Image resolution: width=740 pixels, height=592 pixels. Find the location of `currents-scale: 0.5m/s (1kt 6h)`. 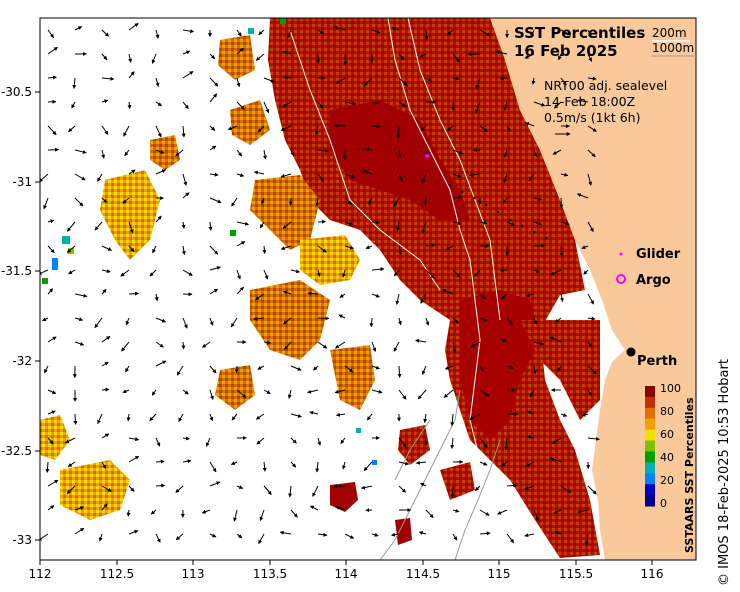

currents-scale: 0.5m/s (1kt 6h) is located at coordinates (592, 117).